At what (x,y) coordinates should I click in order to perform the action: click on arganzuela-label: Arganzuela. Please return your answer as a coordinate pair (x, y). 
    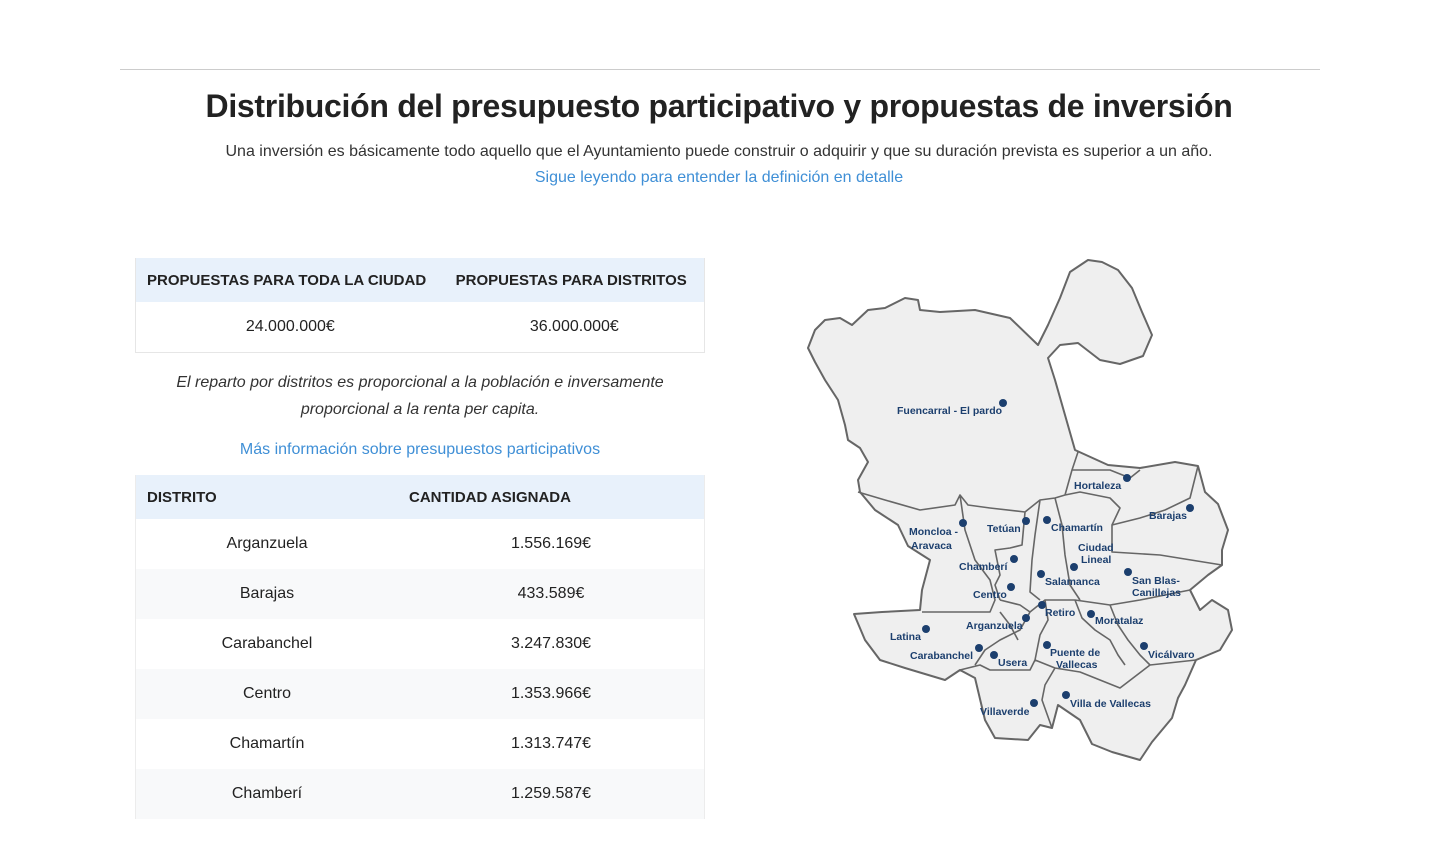
    Looking at the image, I should click on (994, 626).